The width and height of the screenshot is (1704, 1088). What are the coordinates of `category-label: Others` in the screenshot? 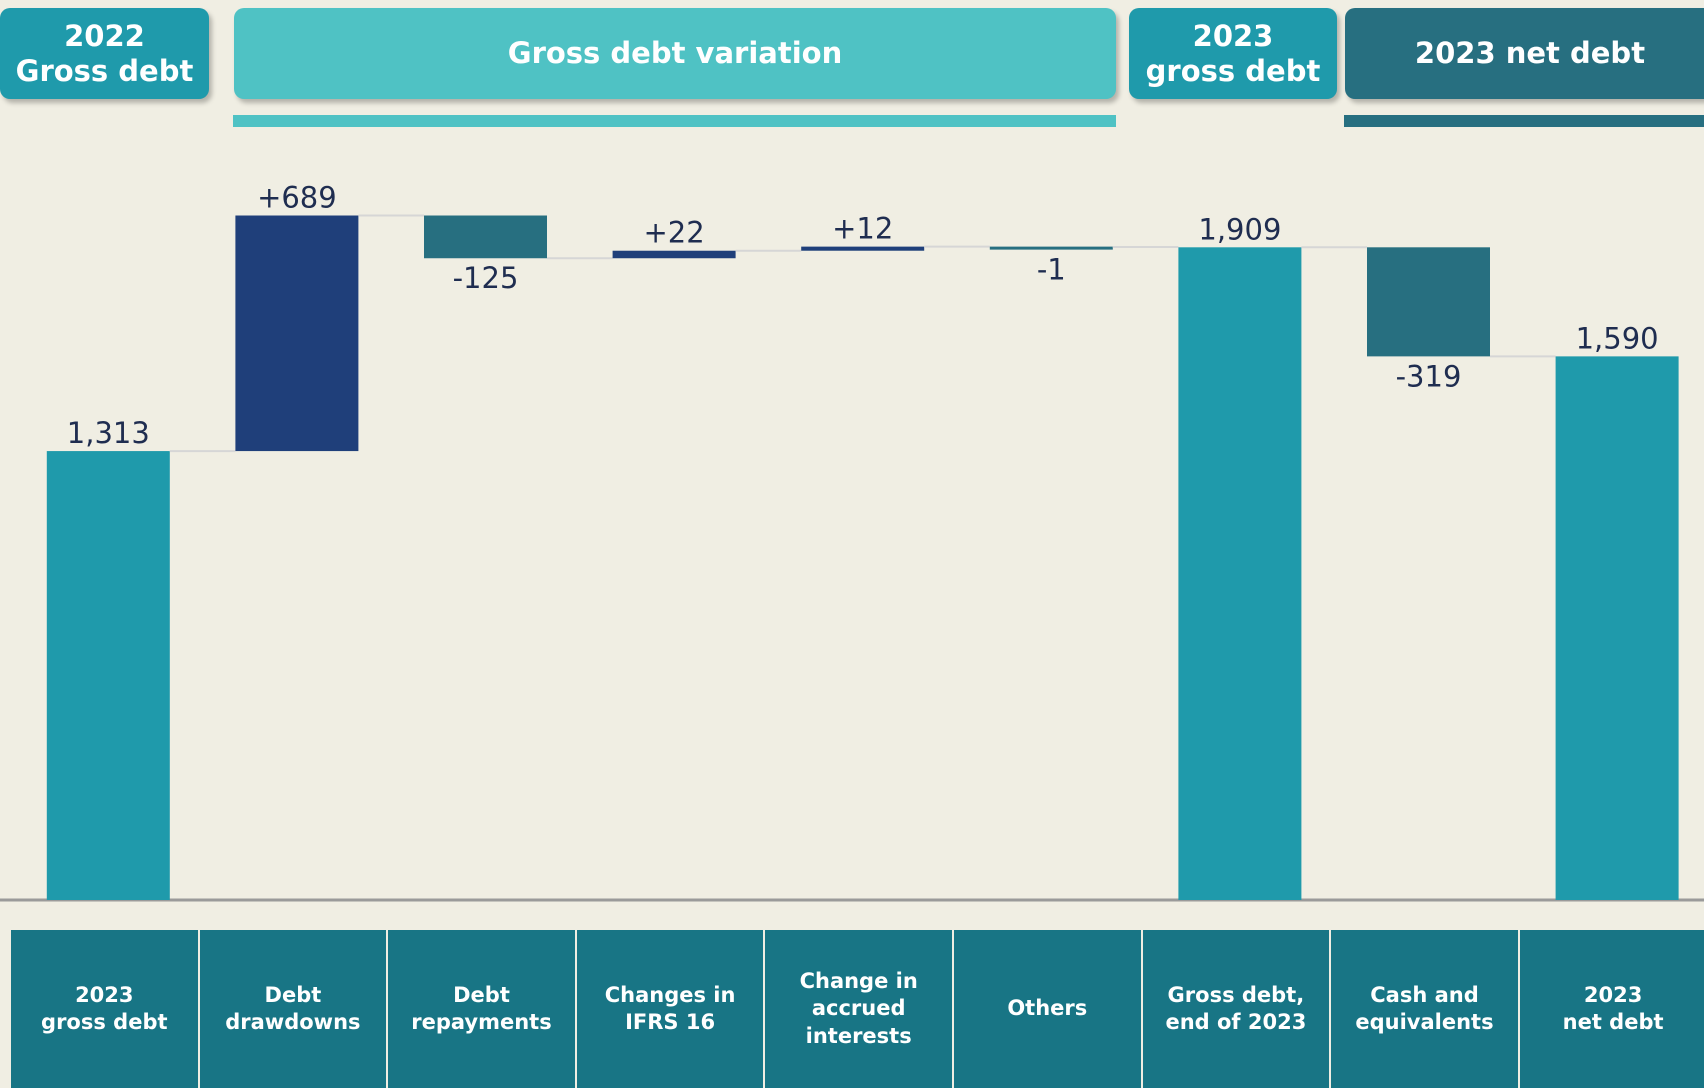 It's located at (1047, 1009).